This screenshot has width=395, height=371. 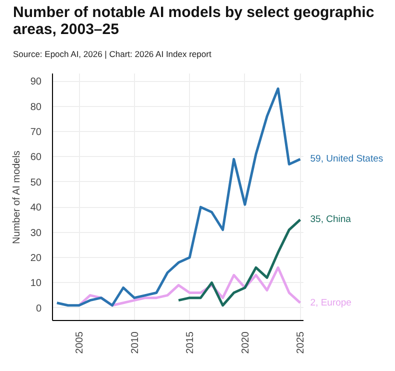 I want to click on x-tick-label: 2005, so click(x=80, y=342).